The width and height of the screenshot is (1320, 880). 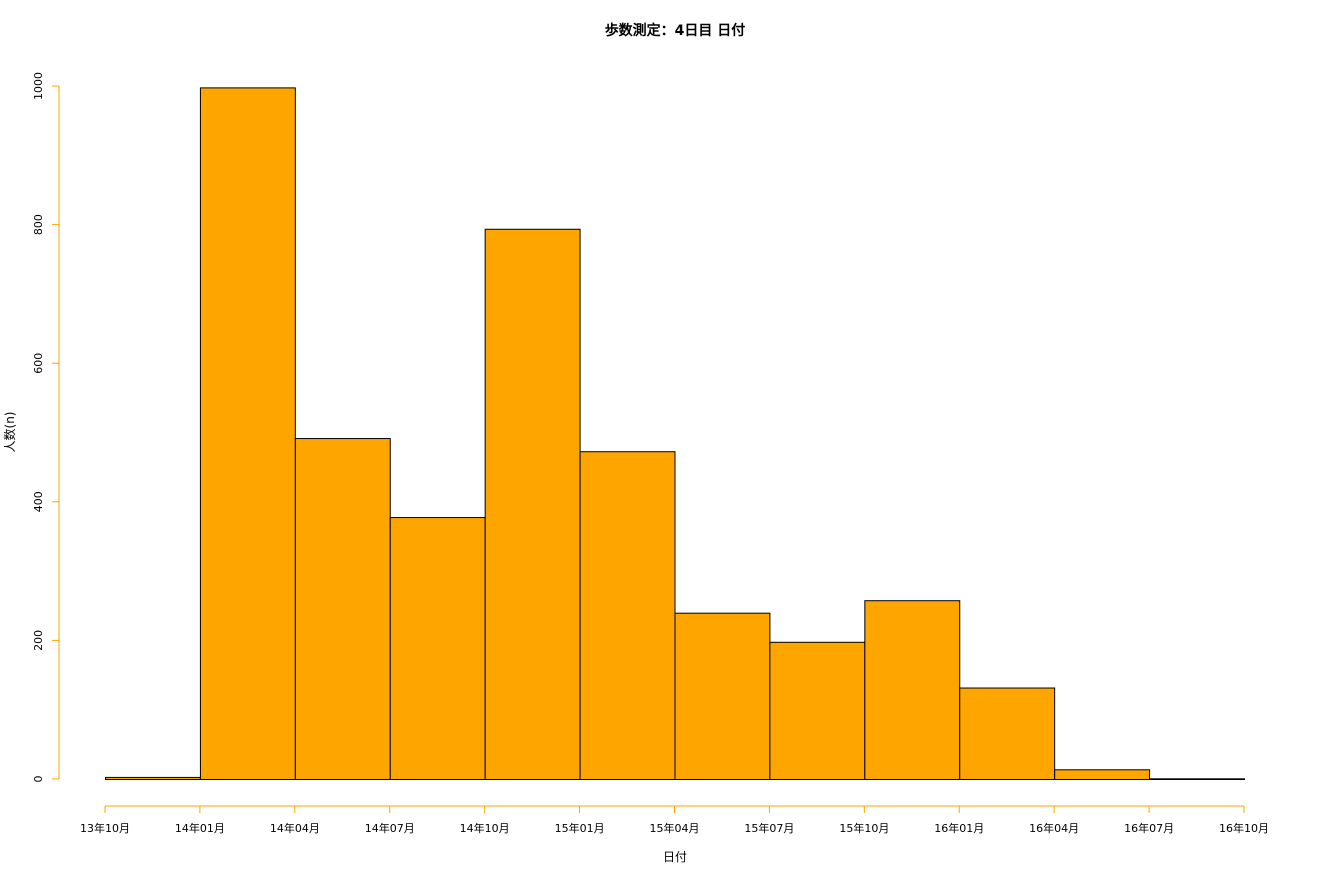 What do you see at coordinates (864, 828) in the screenshot?
I see `x-tick-label: 15年10月` at bounding box center [864, 828].